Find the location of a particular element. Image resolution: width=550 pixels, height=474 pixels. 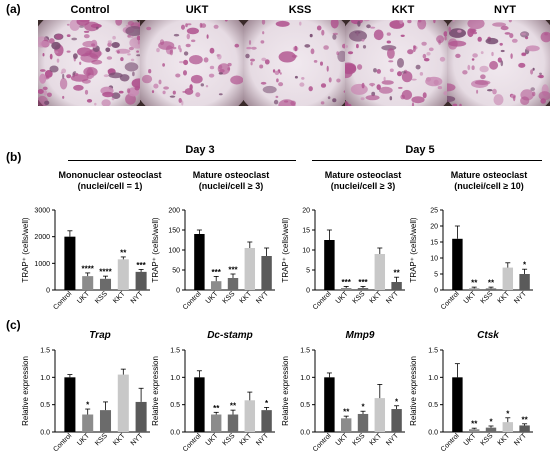

y-tick-label: 0.0 is located at coordinates (45, 433).